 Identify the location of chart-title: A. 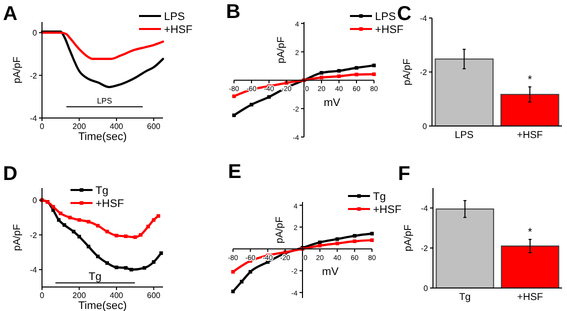
(10, 14).